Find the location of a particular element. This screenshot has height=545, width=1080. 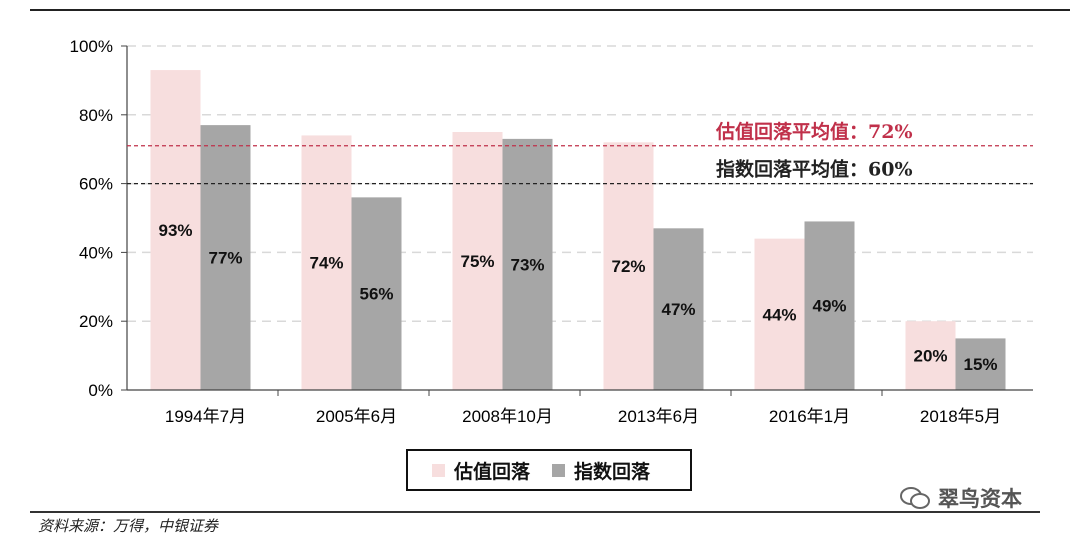

y-tick-label: 80% is located at coordinates (96, 115).